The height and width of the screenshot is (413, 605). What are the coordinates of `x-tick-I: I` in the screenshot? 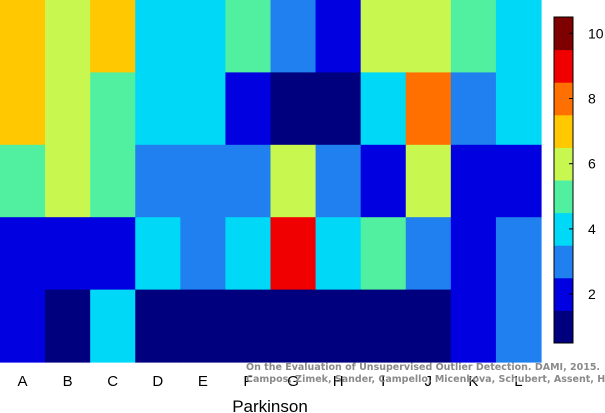 It's located at (383, 381).